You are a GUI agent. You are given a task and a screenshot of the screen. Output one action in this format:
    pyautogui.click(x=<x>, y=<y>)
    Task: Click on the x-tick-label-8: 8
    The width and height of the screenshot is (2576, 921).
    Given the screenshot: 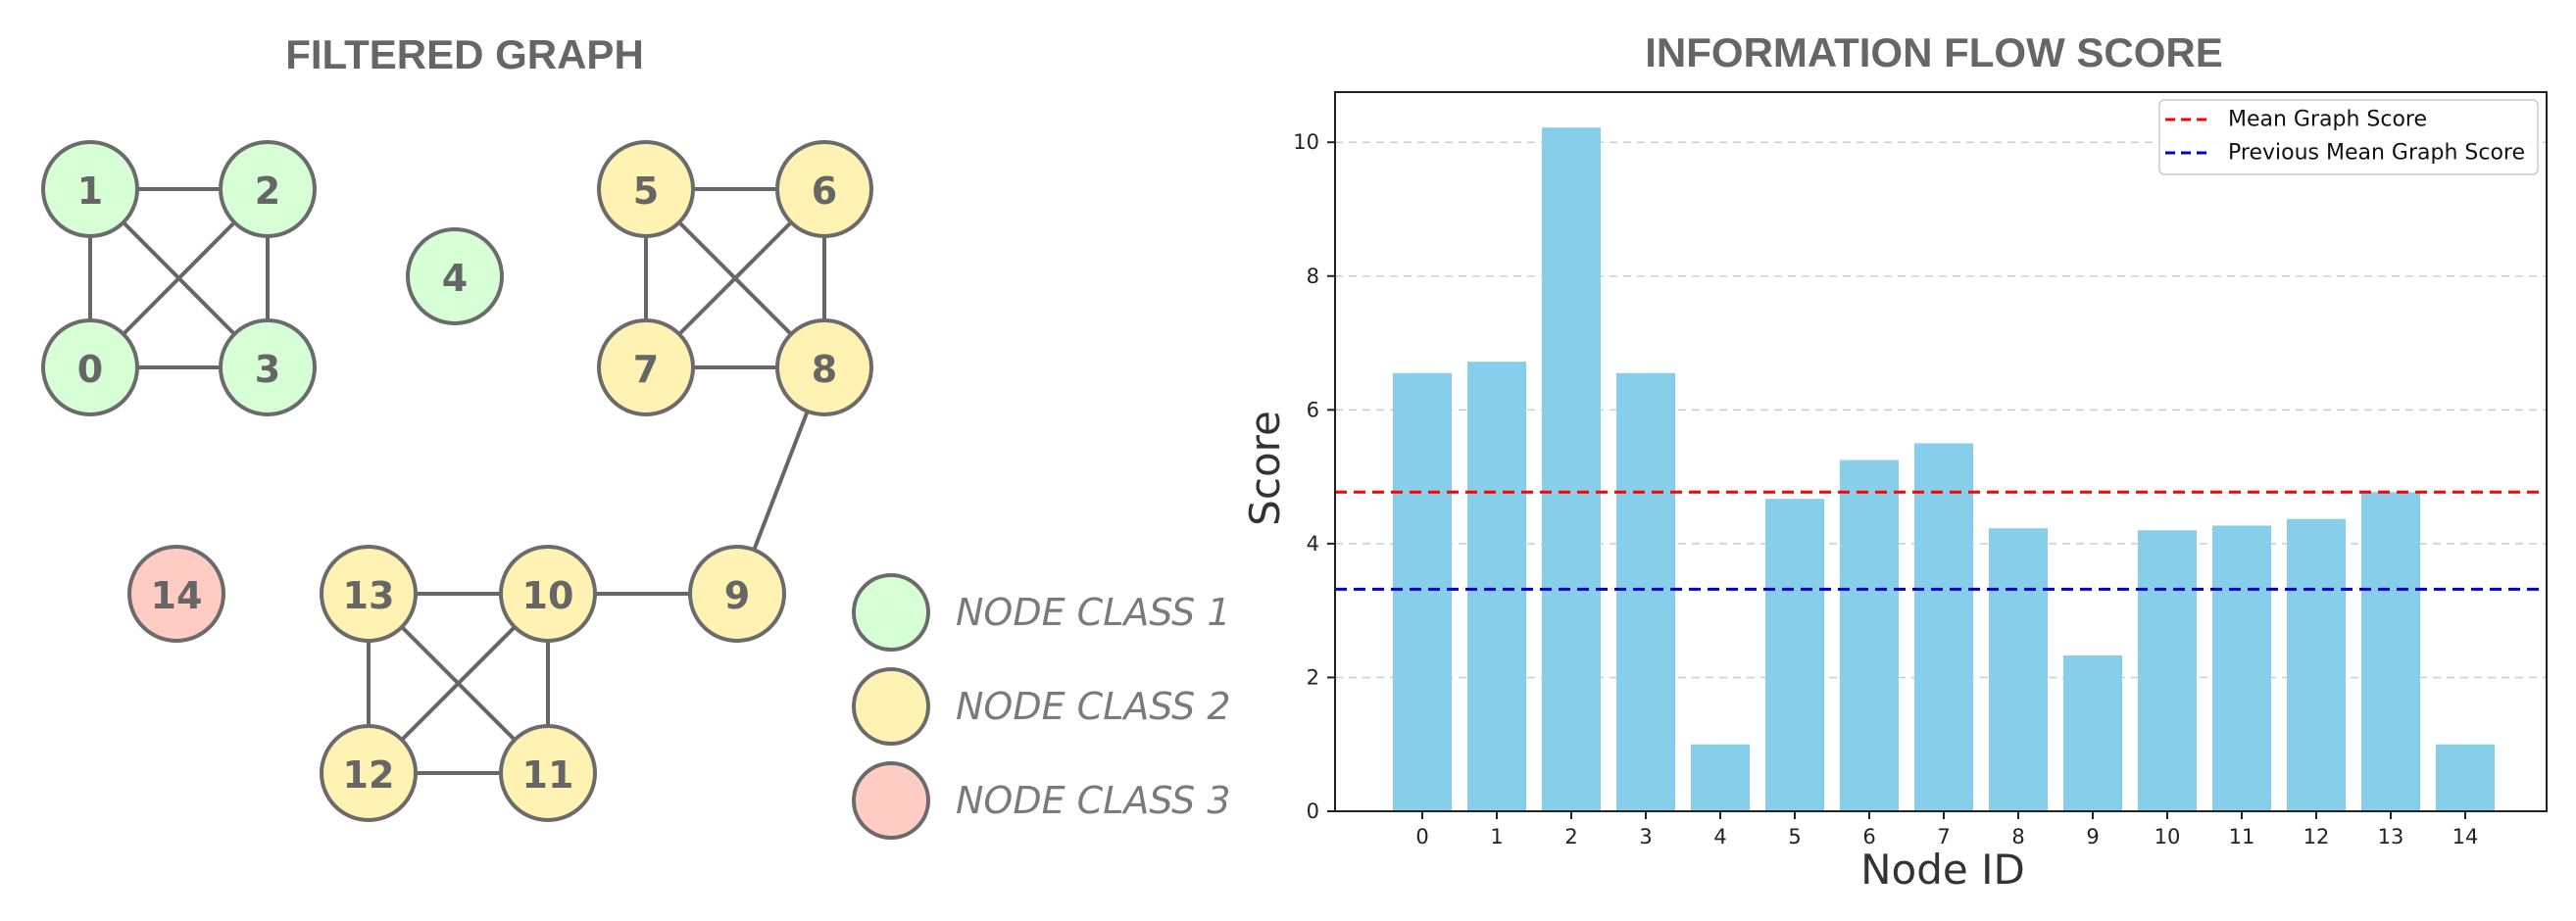 What is the action you would take?
    pyautogui.click(x=2017, y=836)
    